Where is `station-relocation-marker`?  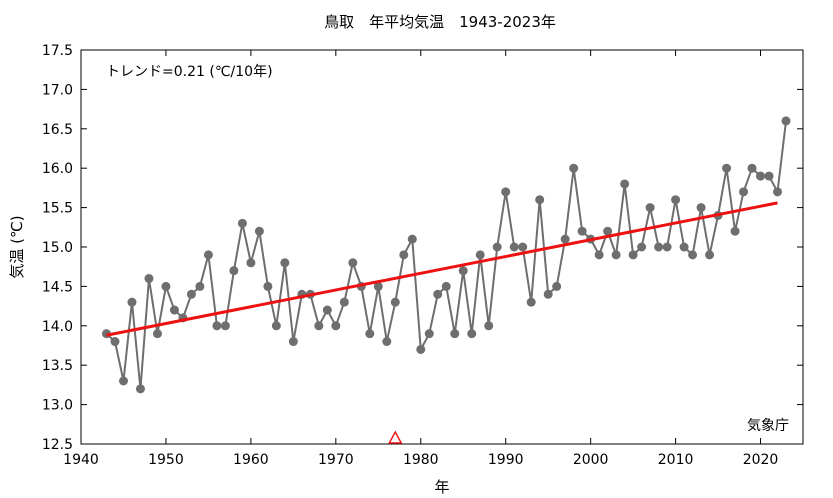
station-relocation-marker is located at coordinates (395, 437).